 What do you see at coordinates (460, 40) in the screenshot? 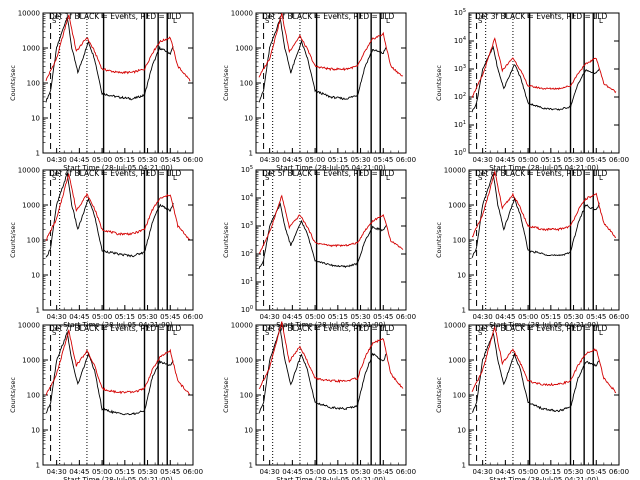
I see `y-tick-label: 10⁴` at bounding box center [460, 40].